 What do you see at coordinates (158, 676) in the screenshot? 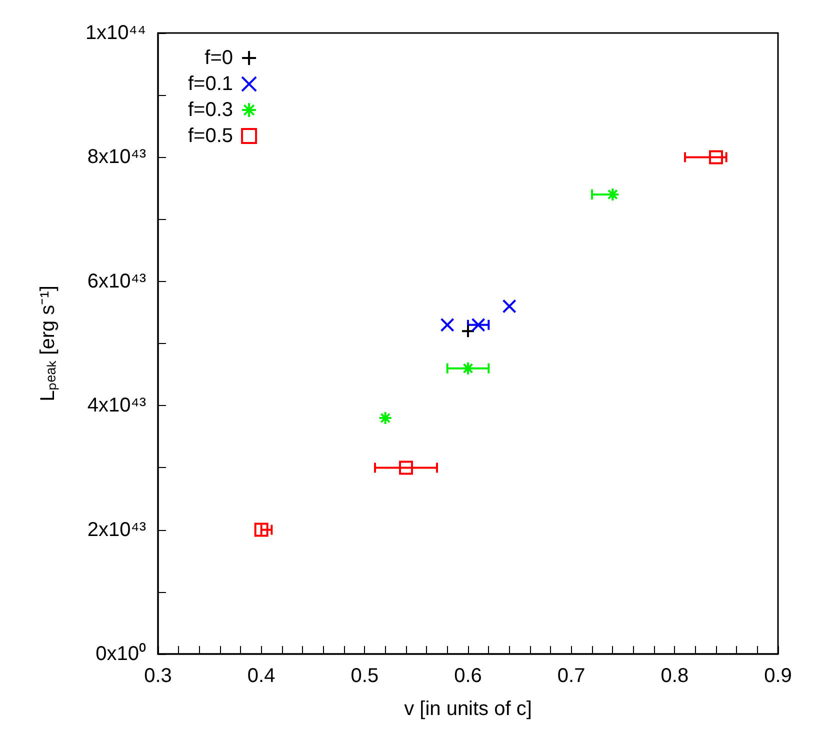
I see `x-tick-label: 0.3` at bounding box center [158, 676].